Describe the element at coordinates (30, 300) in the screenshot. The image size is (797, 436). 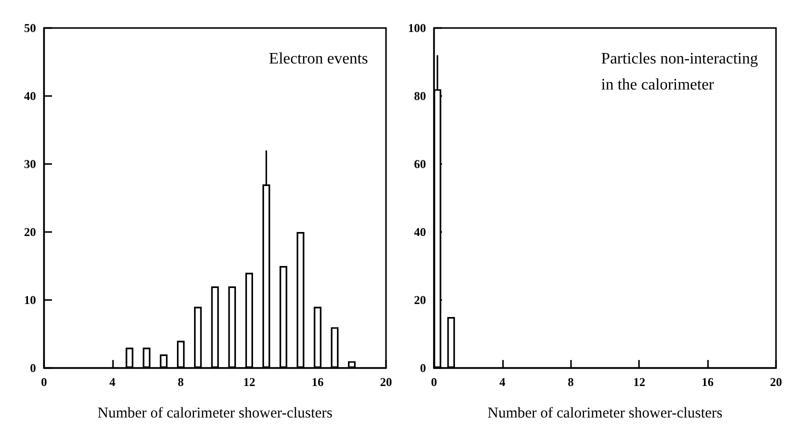
I see `y-tick-label: 10` at that location.